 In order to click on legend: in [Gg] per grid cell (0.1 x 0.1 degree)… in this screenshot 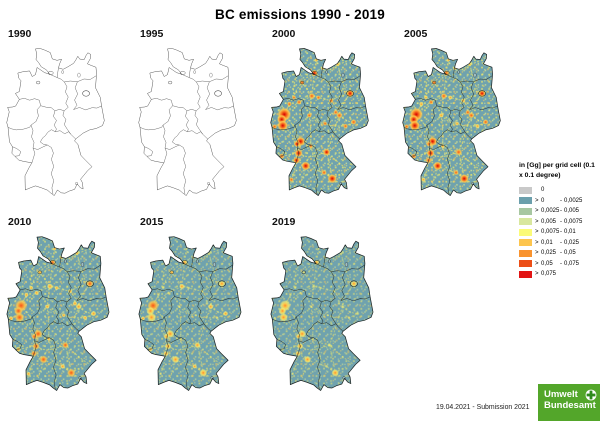, I will do `click(559, 220)`.